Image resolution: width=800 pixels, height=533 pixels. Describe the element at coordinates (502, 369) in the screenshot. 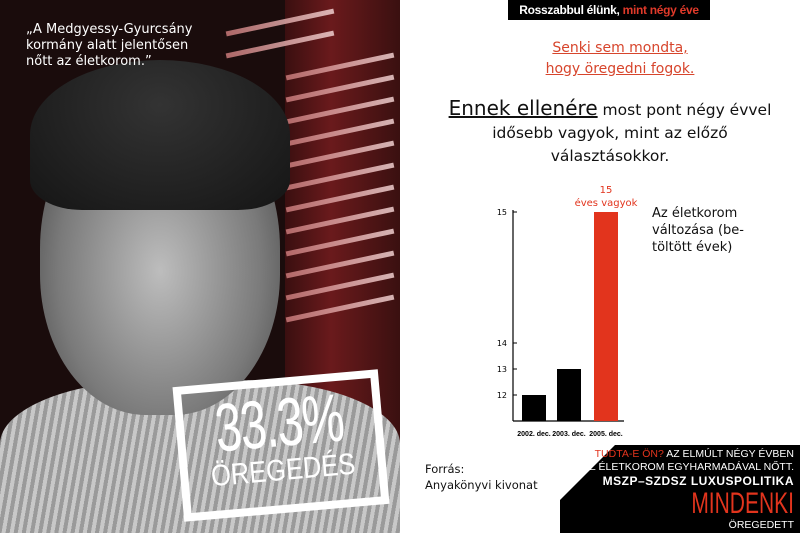

I see `y-tick-label: 13` at that location.